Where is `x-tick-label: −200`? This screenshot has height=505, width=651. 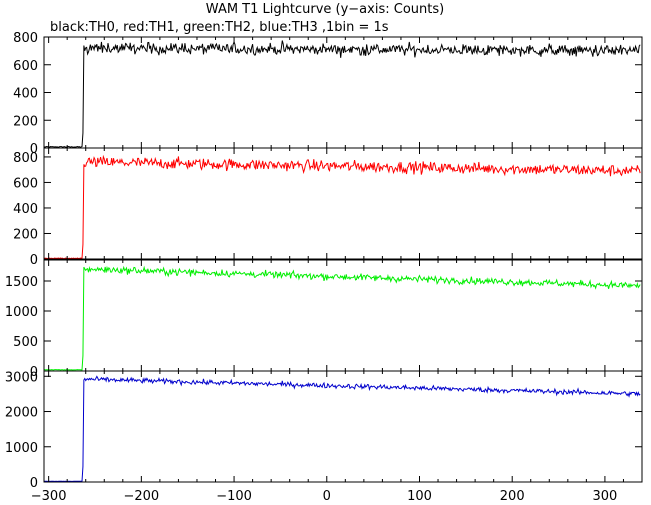 x-tick-label: −200 is located at coordinates (141, 496).